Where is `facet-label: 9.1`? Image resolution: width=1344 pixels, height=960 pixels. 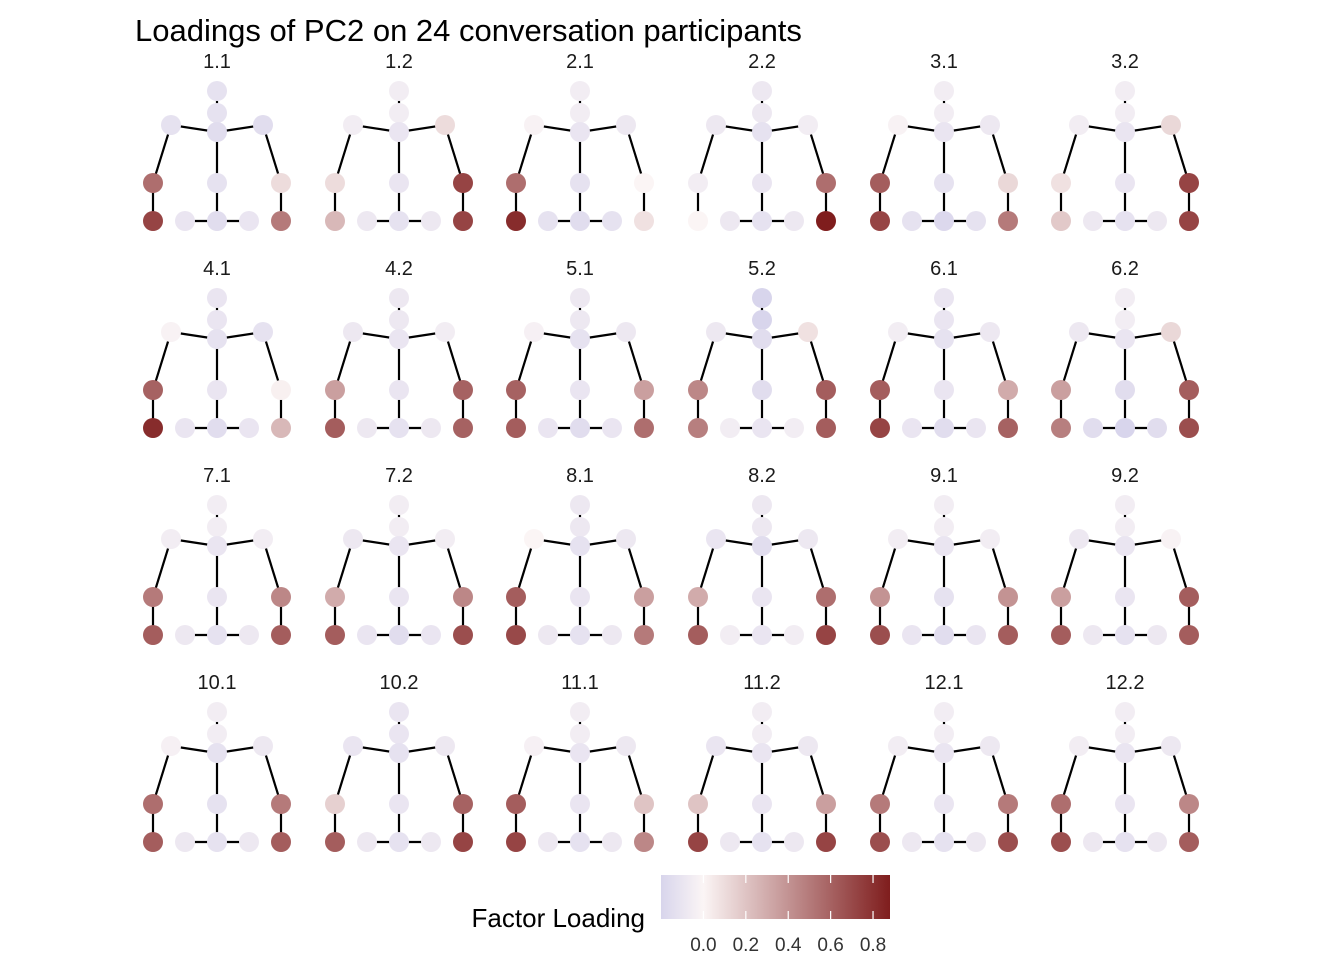
facet-label: 9.1 is located at coordinates (944, 476).